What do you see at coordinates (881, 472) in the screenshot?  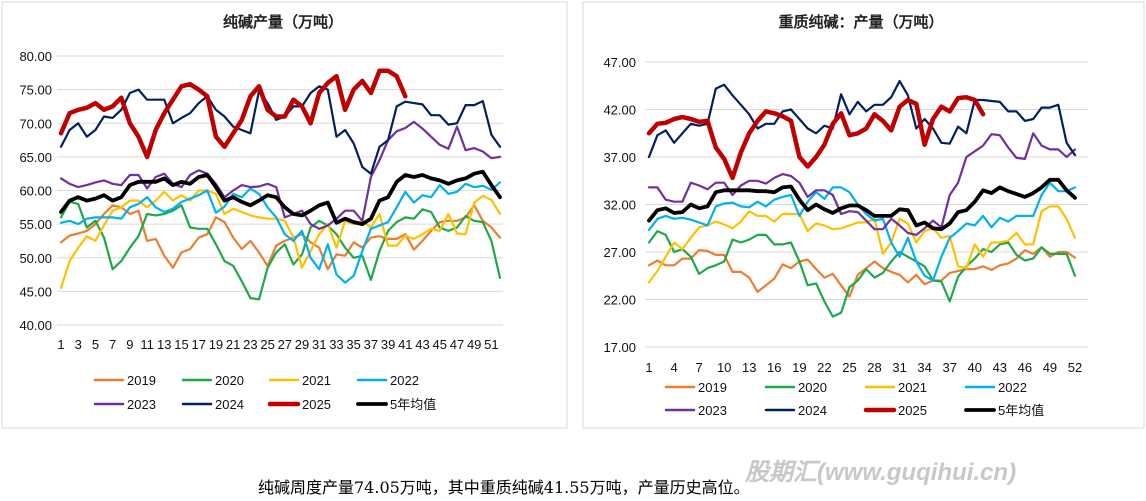 I see `watermark: 股期汇(www.guqihui.cn)` at bounding box center [881, 472].